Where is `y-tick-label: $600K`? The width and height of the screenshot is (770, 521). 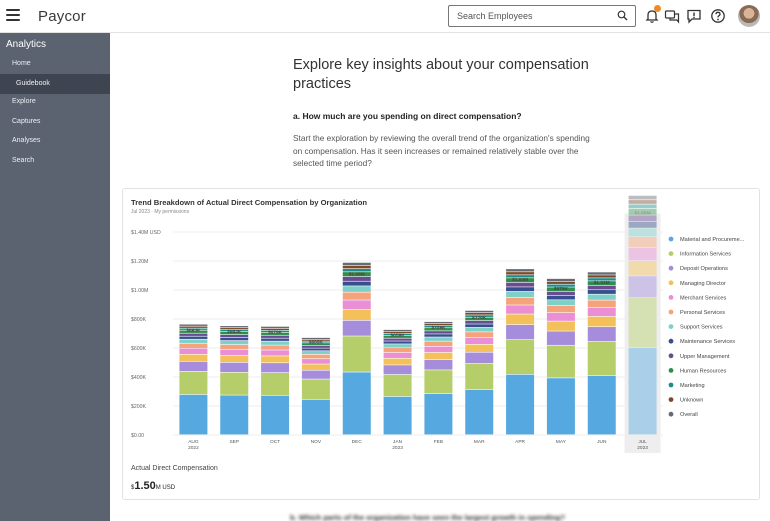 y-tick-label: $600K is located at coordinates (139, 349).